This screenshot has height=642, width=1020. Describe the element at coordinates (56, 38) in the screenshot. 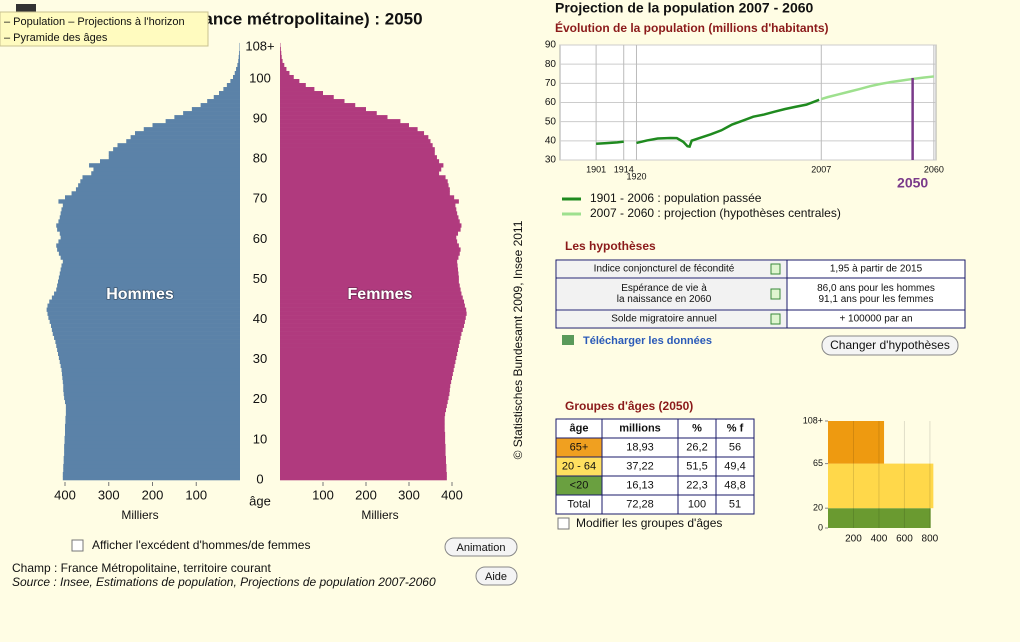

I see `menu-item: – Pyramide des âges` at that location.